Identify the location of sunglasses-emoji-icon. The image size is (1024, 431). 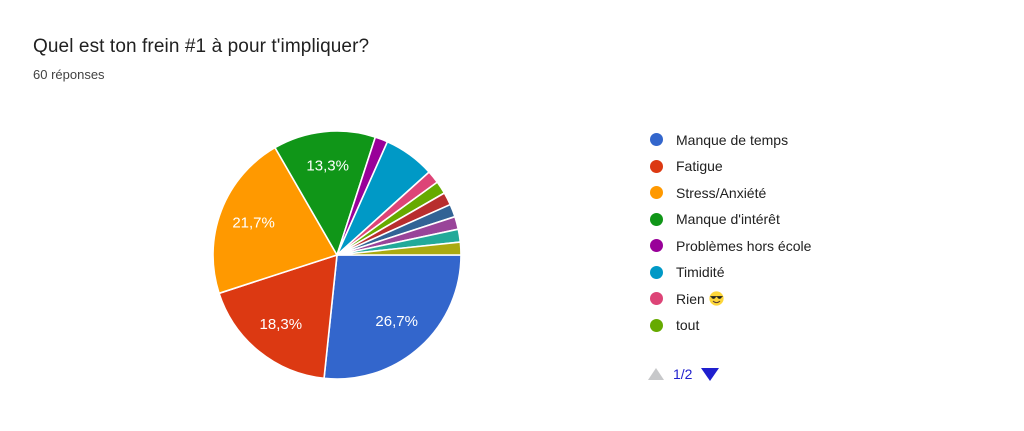
(716, 298).